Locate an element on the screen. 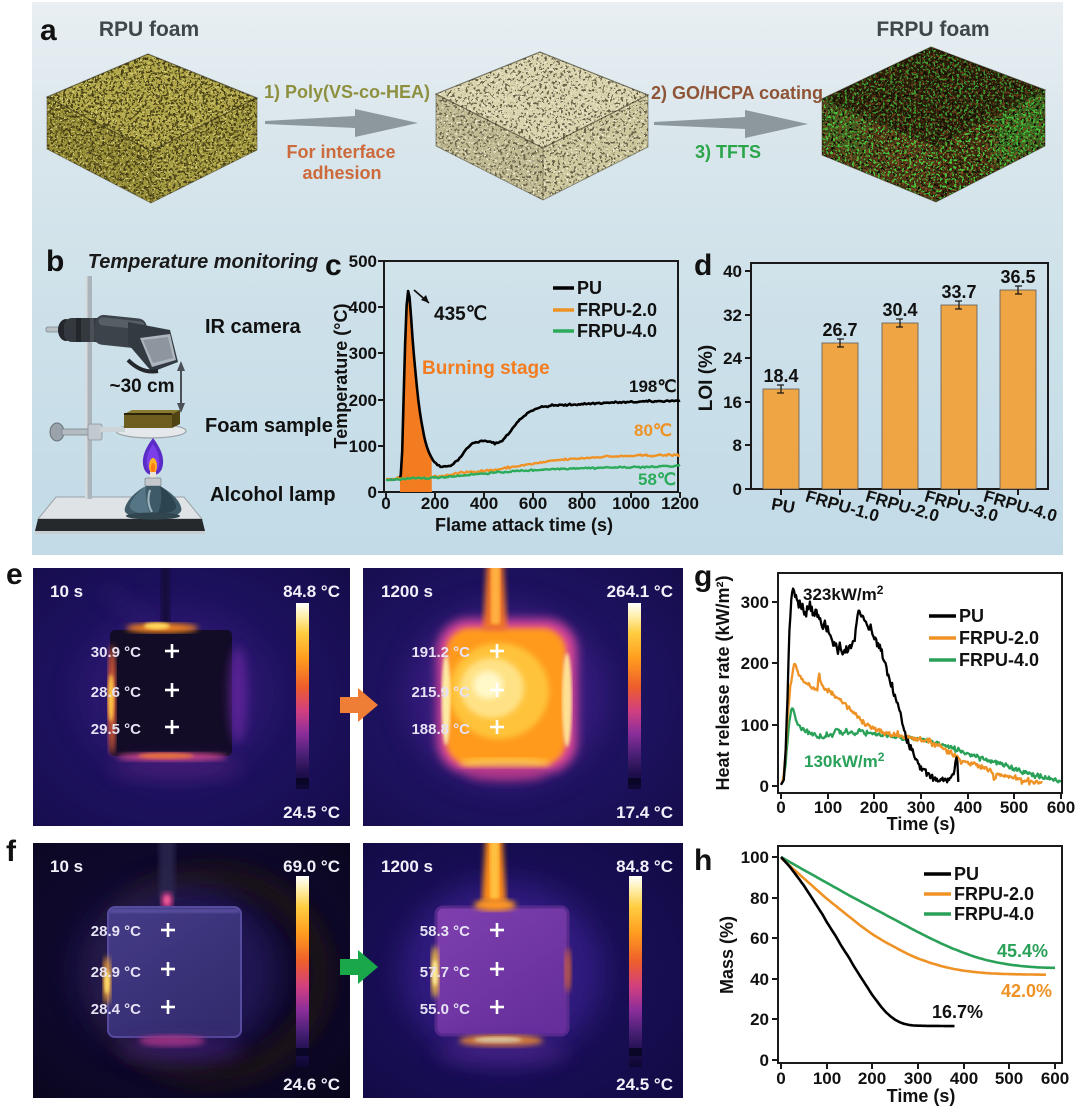 The width and height of the screenshot is (1080, 1115). svg-text: IR camera is located at coordinates (253, 327).